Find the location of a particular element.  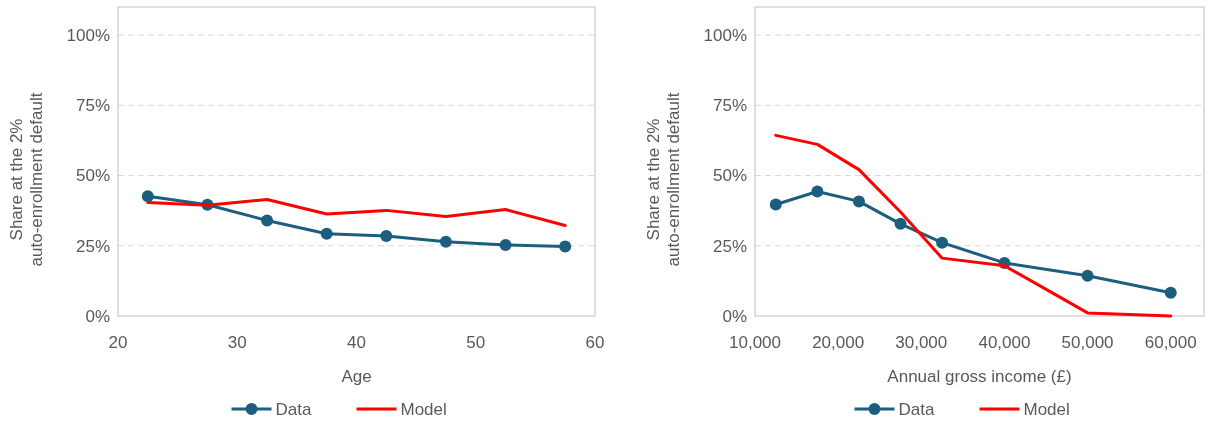

x-tick-label: 20,000 is located at coordinates (838, 342).